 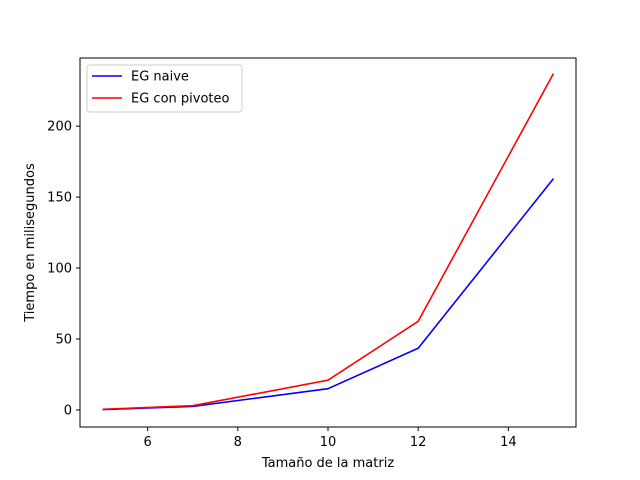 What do you see at coordinates (328, 442) in the screenshot?
I see `x-tick-label: 10` at bounding box center [328, 442].